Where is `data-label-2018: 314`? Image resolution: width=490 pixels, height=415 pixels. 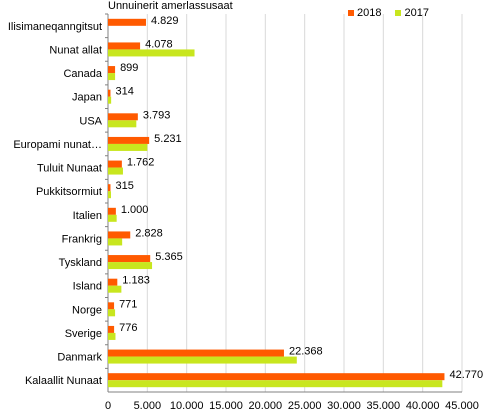 data-label-2018: 314 is located at coordinates (124, 92).